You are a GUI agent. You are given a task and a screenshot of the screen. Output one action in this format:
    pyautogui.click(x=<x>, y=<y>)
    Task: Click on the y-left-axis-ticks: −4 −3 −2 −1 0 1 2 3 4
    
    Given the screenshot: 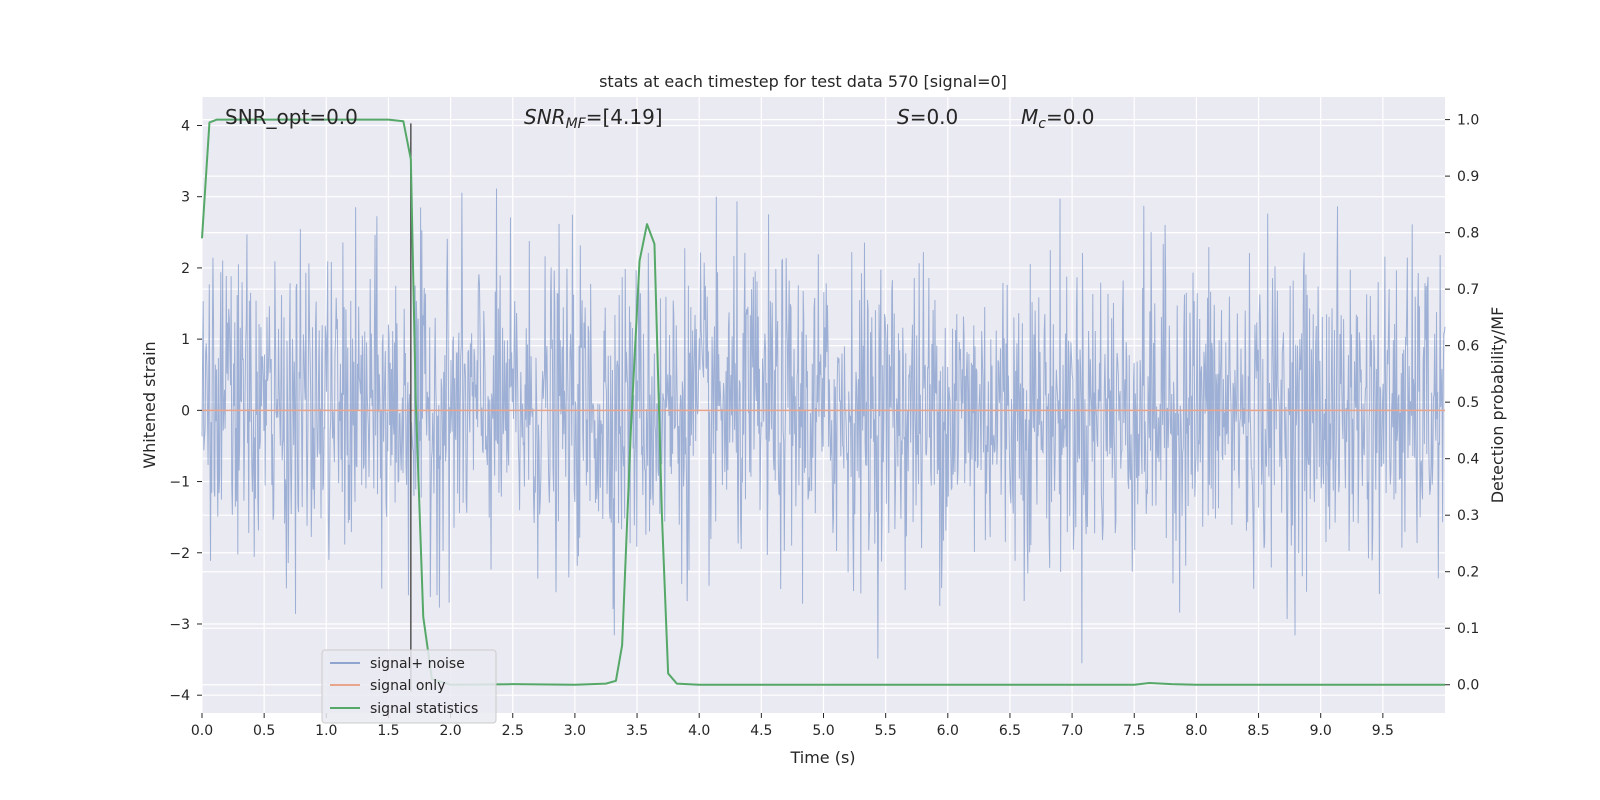 What is the action you would take?
    pyautogui.click(x=185, y=411)
    